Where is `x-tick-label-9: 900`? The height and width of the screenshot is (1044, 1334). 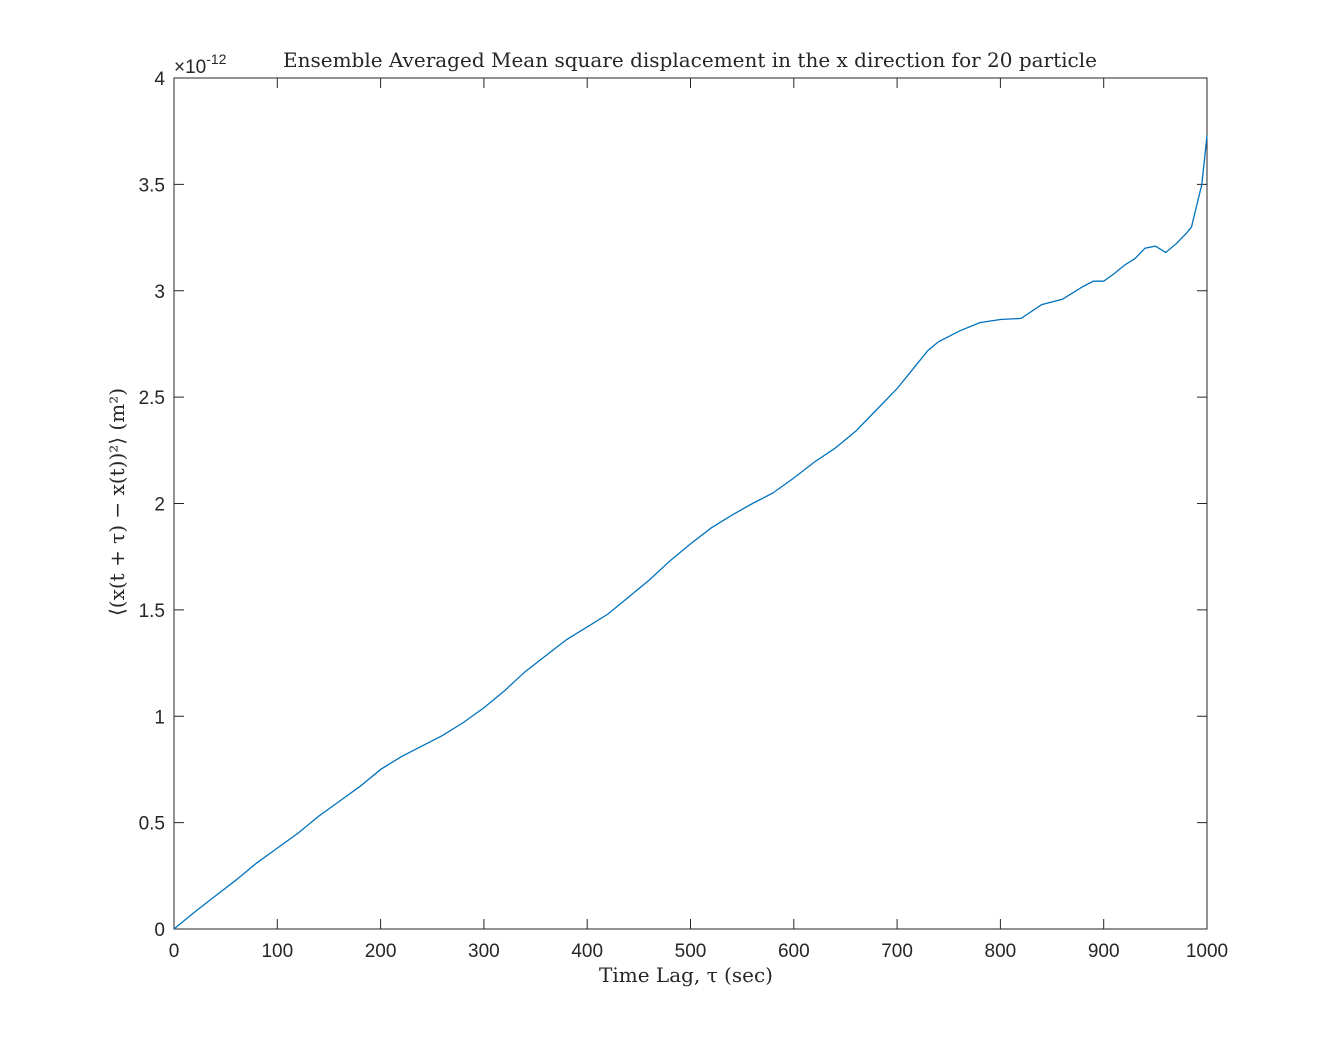
x-tick-label-9: 900 is located at coordinates (1104, 951).